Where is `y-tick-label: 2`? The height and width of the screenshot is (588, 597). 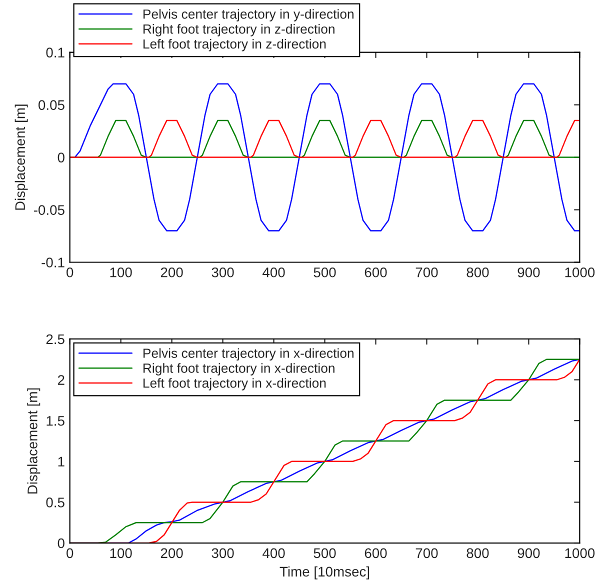
y-tick-label: 2 is located at coordinates (61, 380).